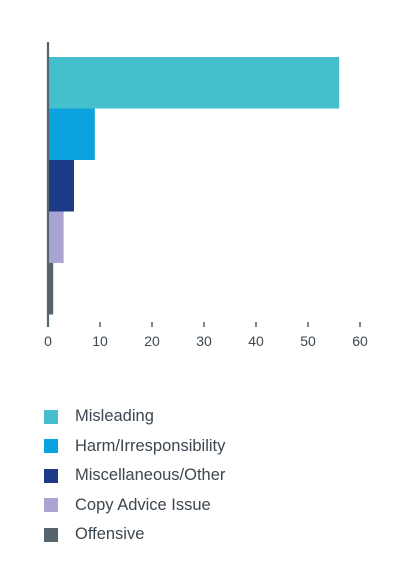 Image resolution: width=415 pixels, height=577 pixels. Describe the element at coordinates (152, 341) in the screenshot. I see `x-tick-label-20: 20` at that location.